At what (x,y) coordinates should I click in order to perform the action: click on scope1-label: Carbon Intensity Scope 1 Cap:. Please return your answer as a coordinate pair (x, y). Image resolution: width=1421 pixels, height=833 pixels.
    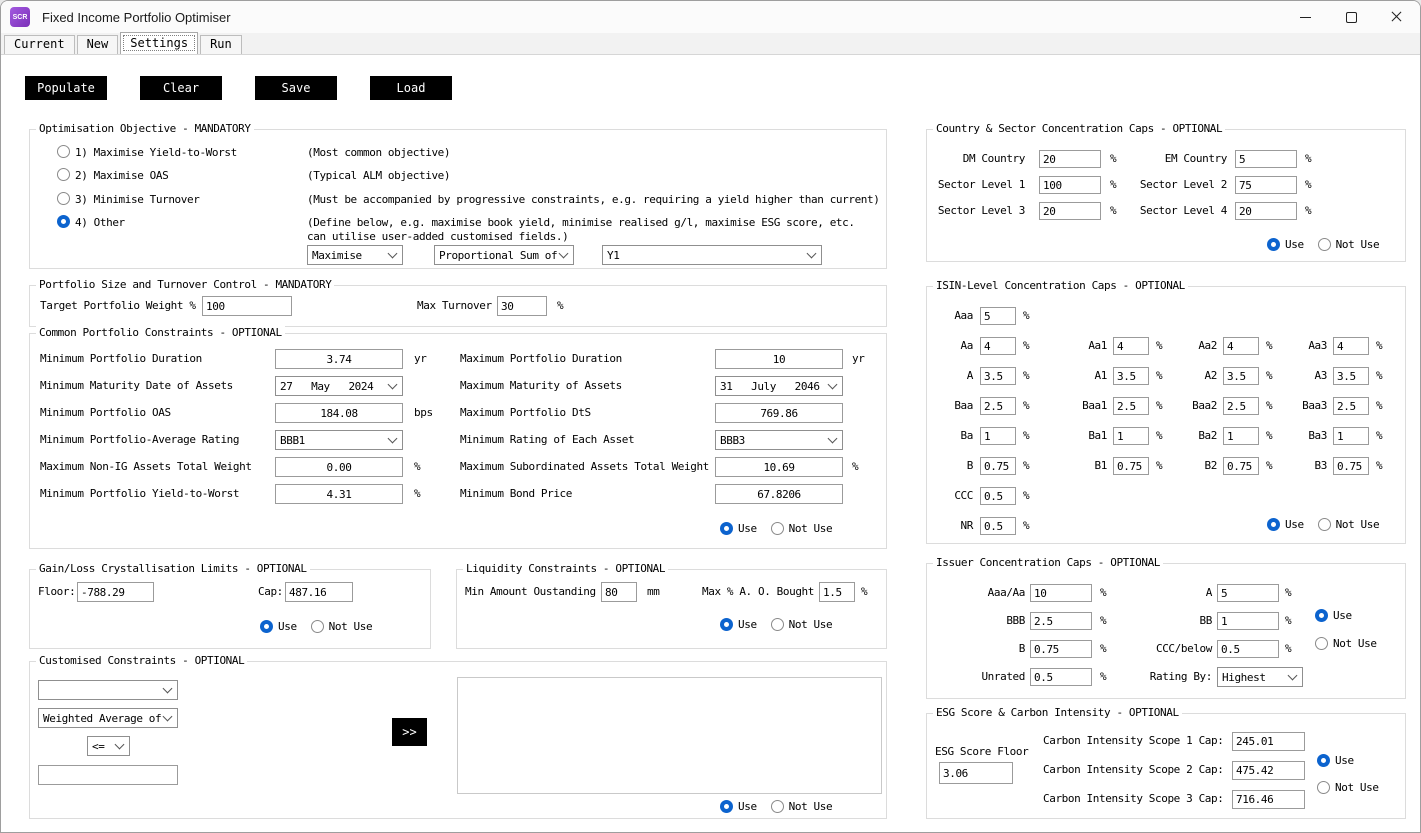
    Looking at the image, I should click on (1133, 740).